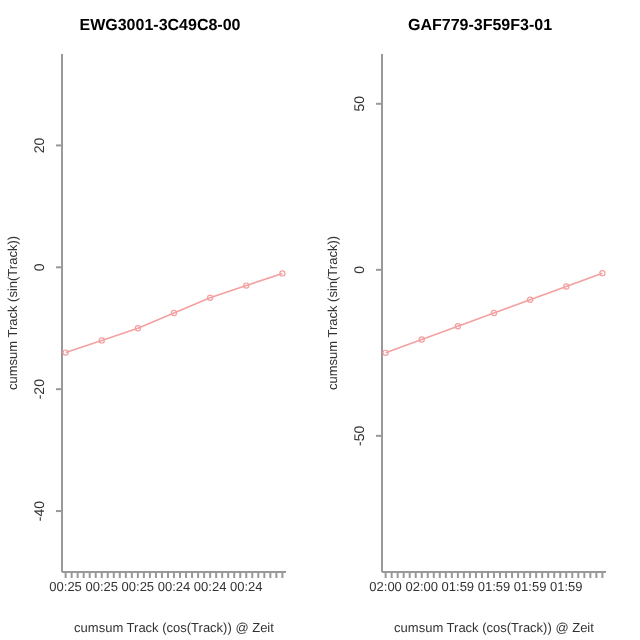 This screenshot has height=640, width=640. Describe the element at coordinates (160, 25) in the screenshot. I see `chart-title: EWG3001-3C49C8-00` at that location.